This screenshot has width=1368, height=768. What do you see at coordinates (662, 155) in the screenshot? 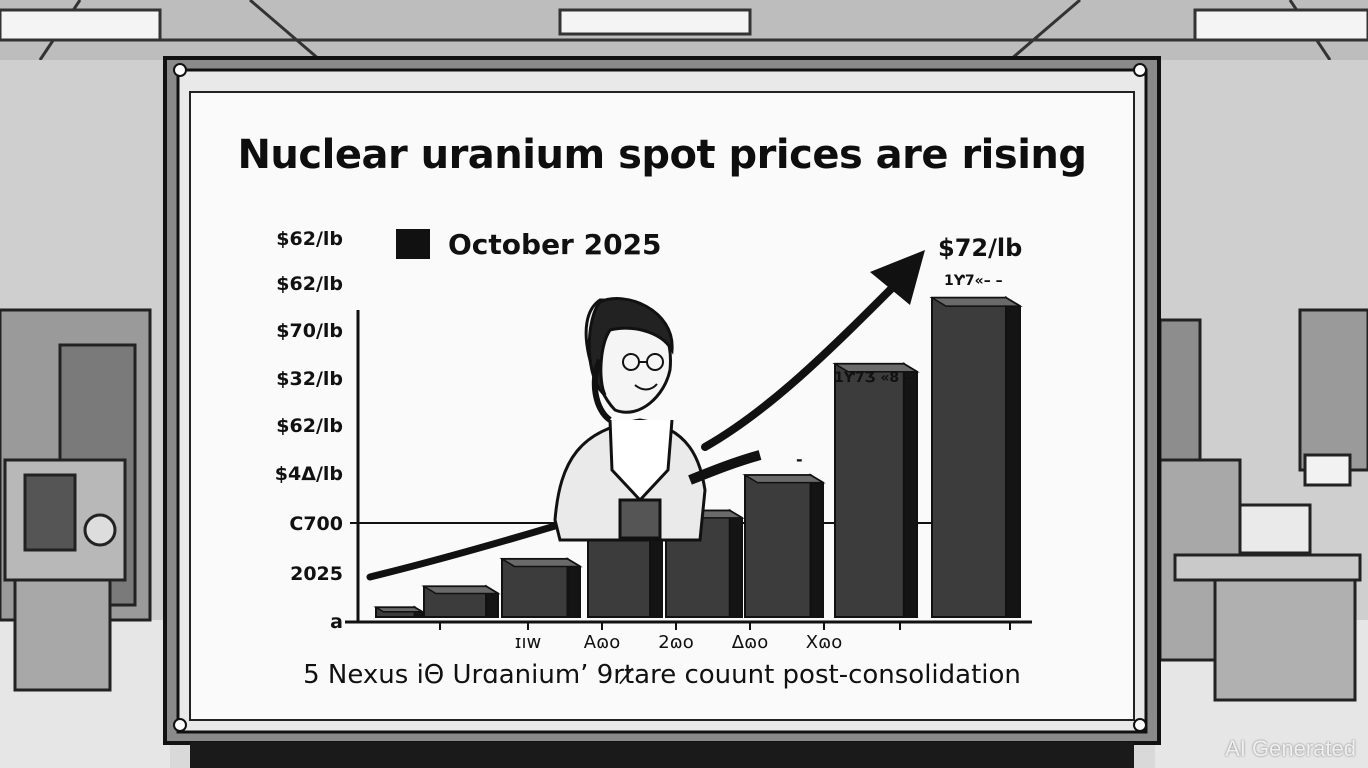
I see `chart-title: Nuclear uranium spot prices are rising` at bounding box center [662, 155].